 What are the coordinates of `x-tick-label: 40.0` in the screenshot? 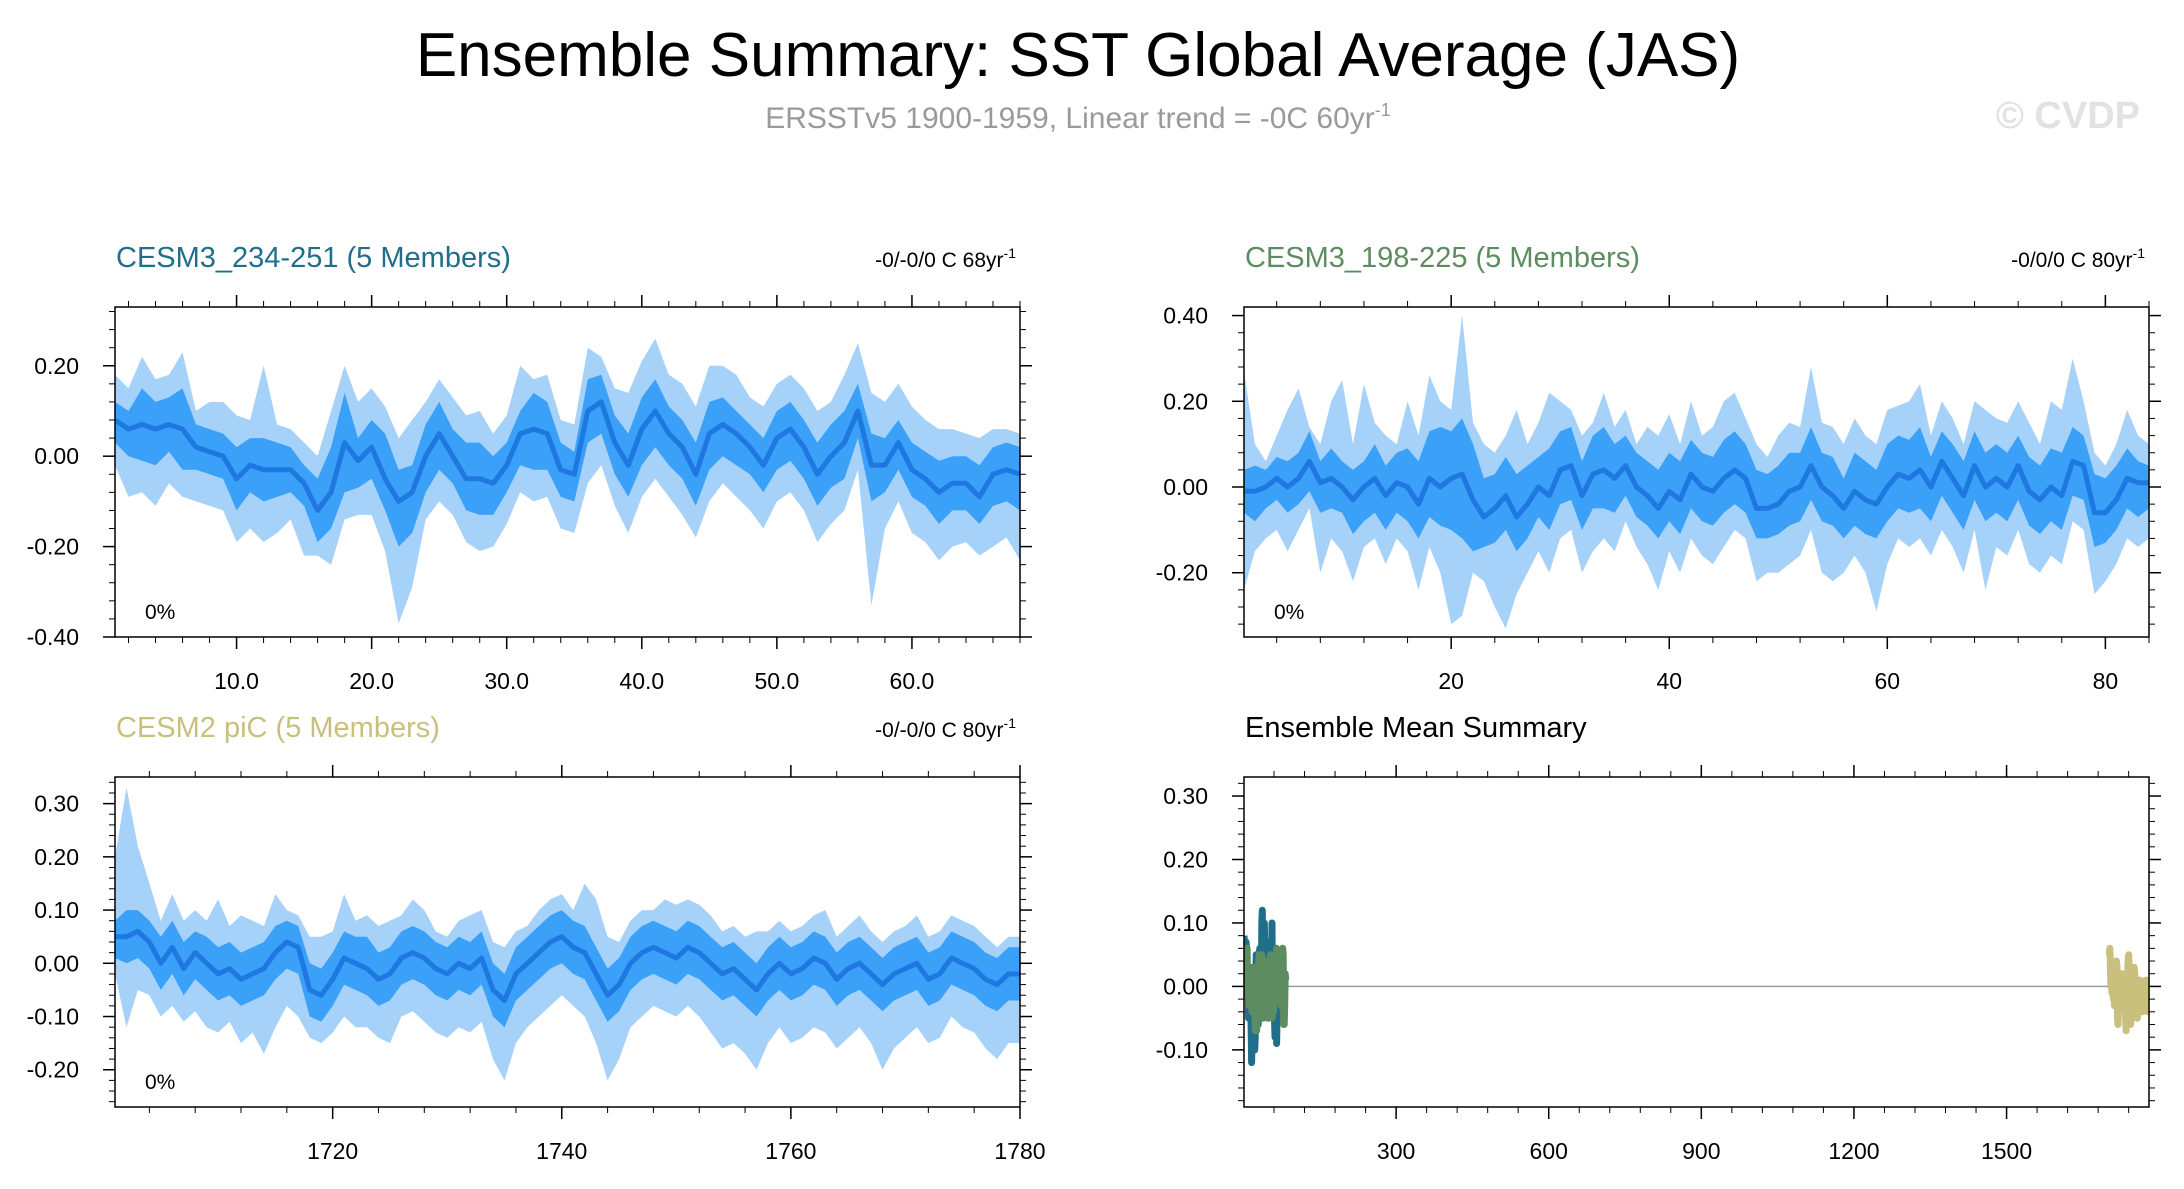 It's located at (641, 681).